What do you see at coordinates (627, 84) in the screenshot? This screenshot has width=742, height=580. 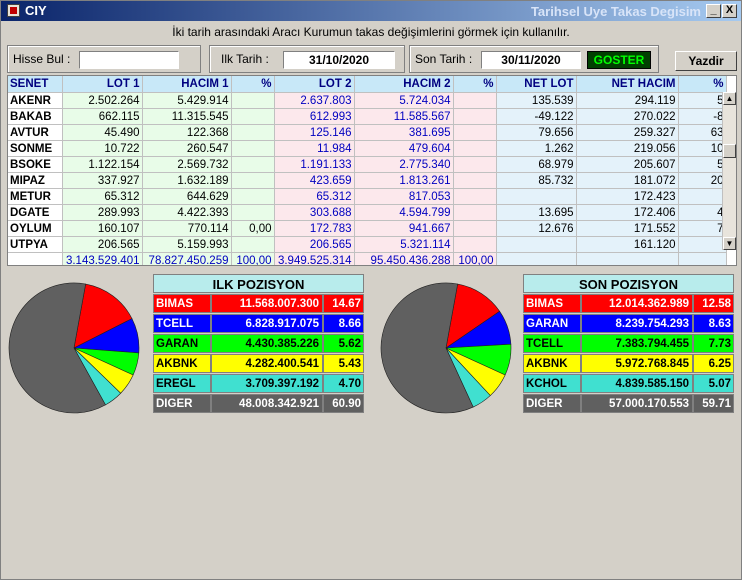 I see `column-header: NET HACIM` at bounding box center [627, 84].